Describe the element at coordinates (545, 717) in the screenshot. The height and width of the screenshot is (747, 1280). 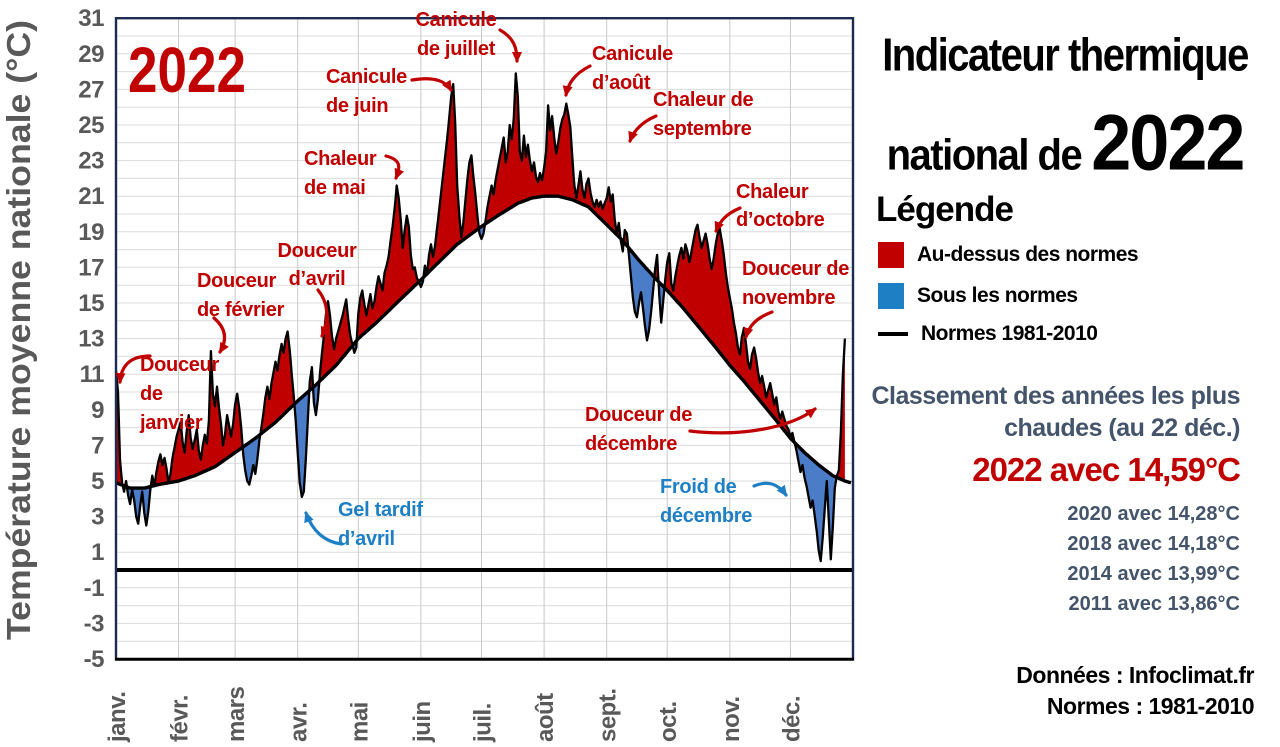
I see `x-tick-label-month: août` at that location.